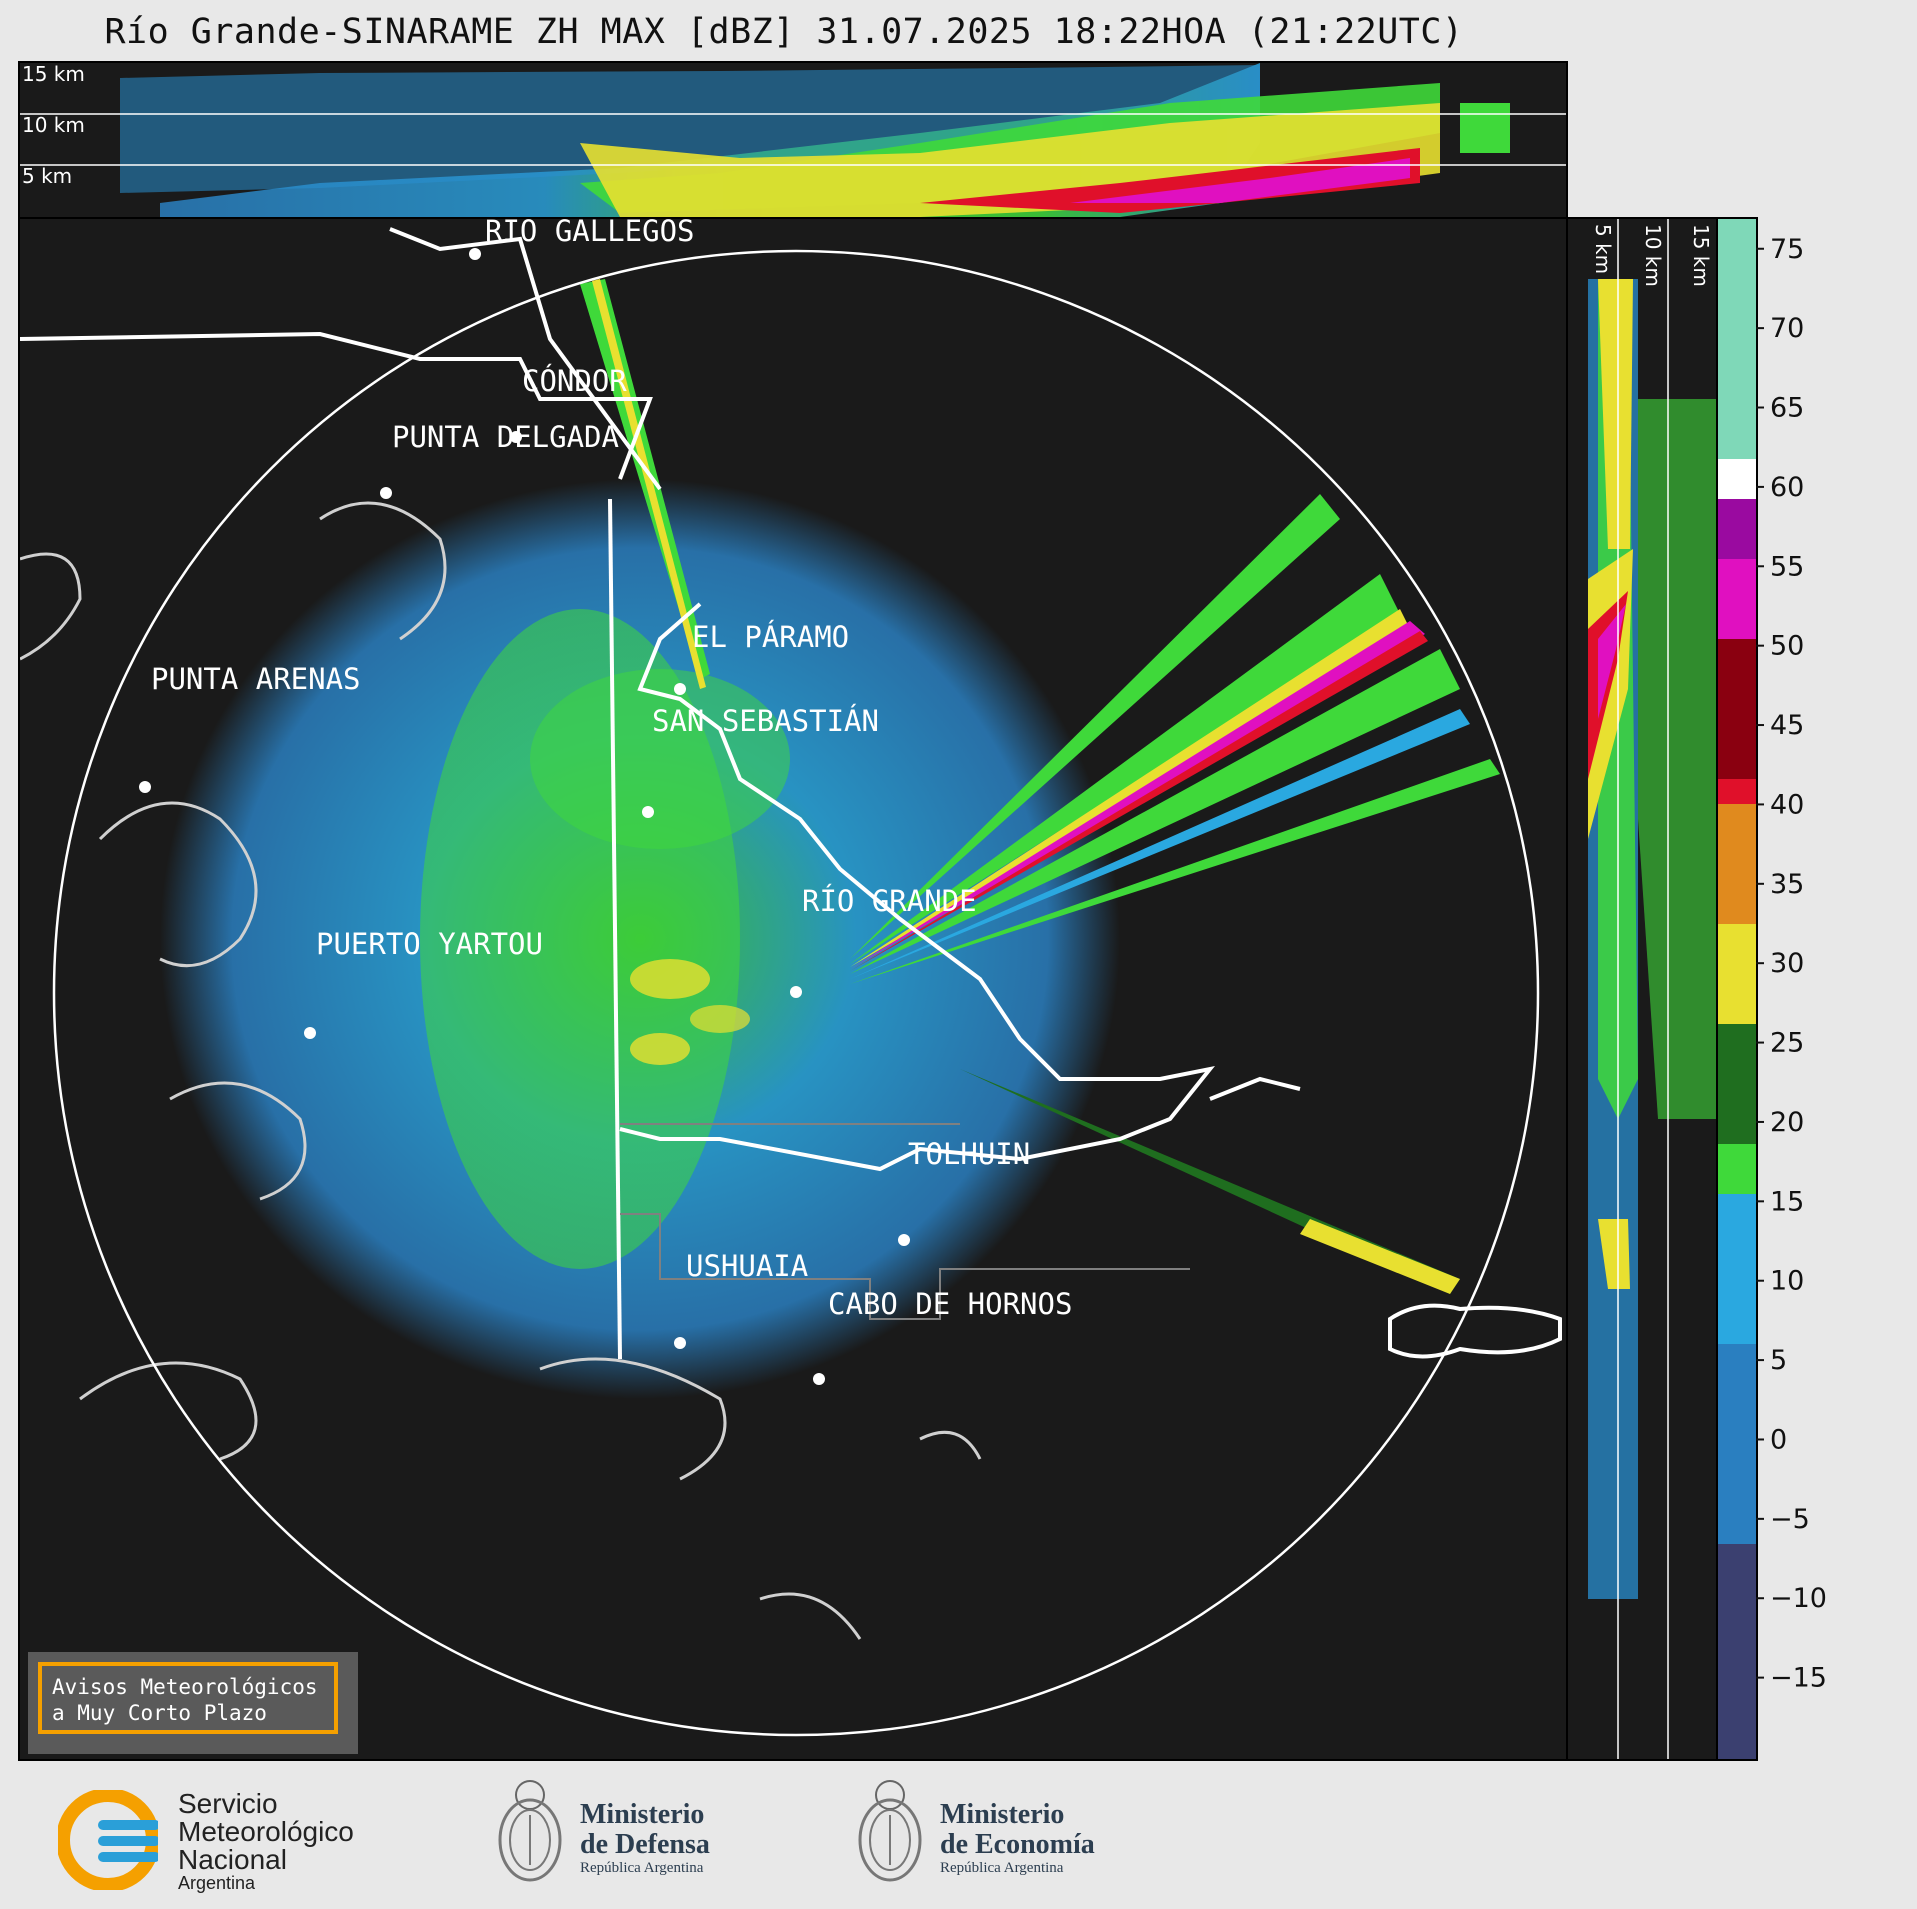 The image size is (1917, 1909). I want to click on colorbar-tick-label: −5, so click(1790, 1519).